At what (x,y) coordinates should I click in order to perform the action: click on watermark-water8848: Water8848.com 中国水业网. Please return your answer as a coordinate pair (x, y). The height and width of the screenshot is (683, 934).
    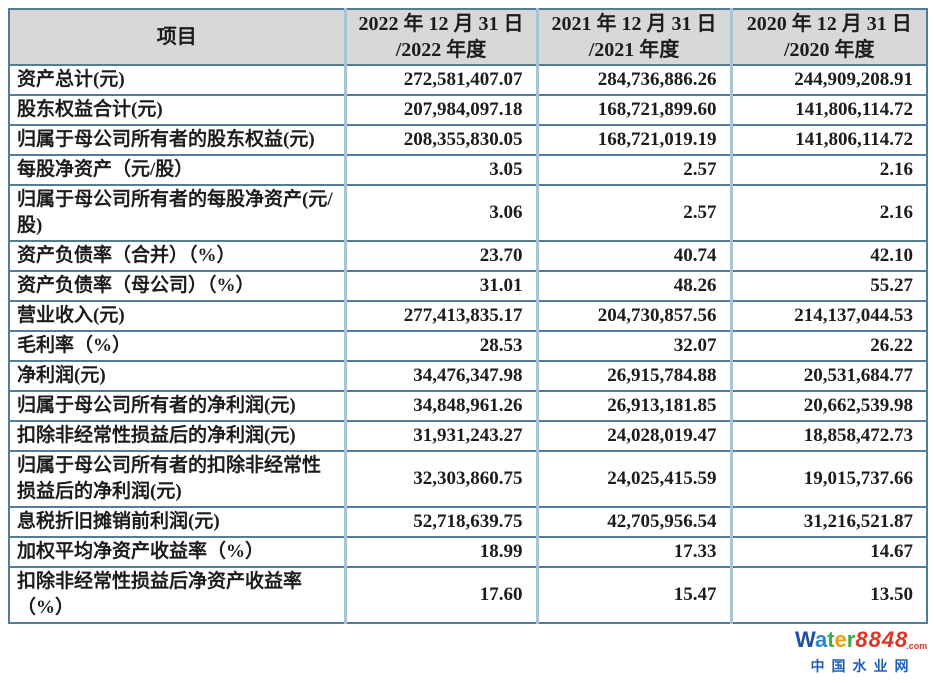
    Looking at the image, I should click on (861, 652).